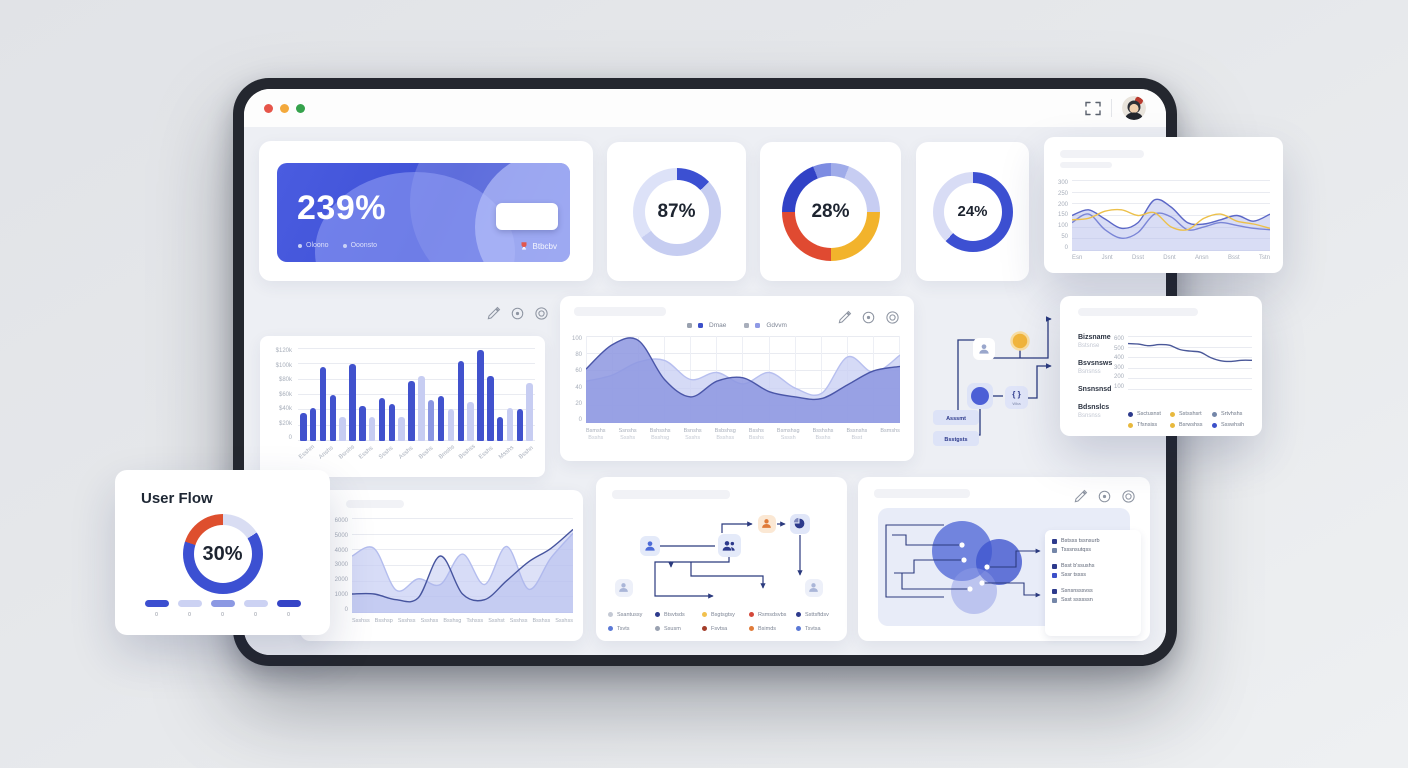 The height and width of the screenshot is (768, 1408). I want to click on x-axis-labels: Esn Jsnt Dsst Dsnt Ansn Bsst Tstn, so click(1171, 258).